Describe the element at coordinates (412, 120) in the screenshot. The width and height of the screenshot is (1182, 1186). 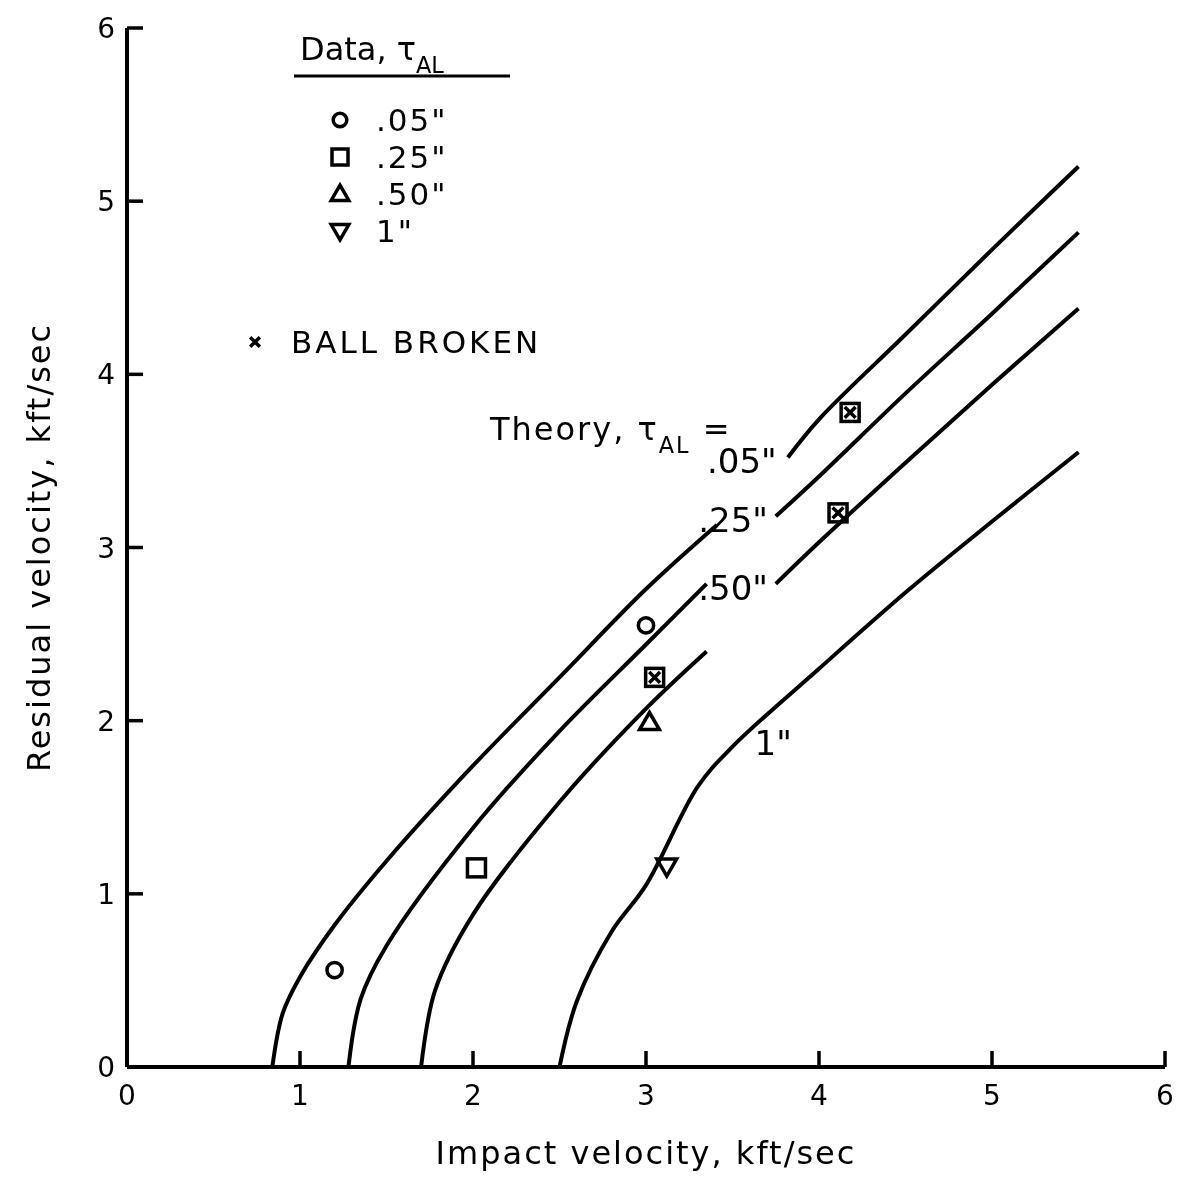
I see `legend-label: .05"` at that location.